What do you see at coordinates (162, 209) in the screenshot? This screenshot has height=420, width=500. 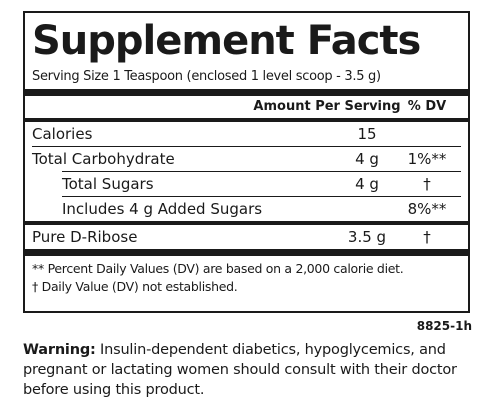 I see `nutrient-name: Includes 4 g Added Sugars` at bounding box center [162, 209].